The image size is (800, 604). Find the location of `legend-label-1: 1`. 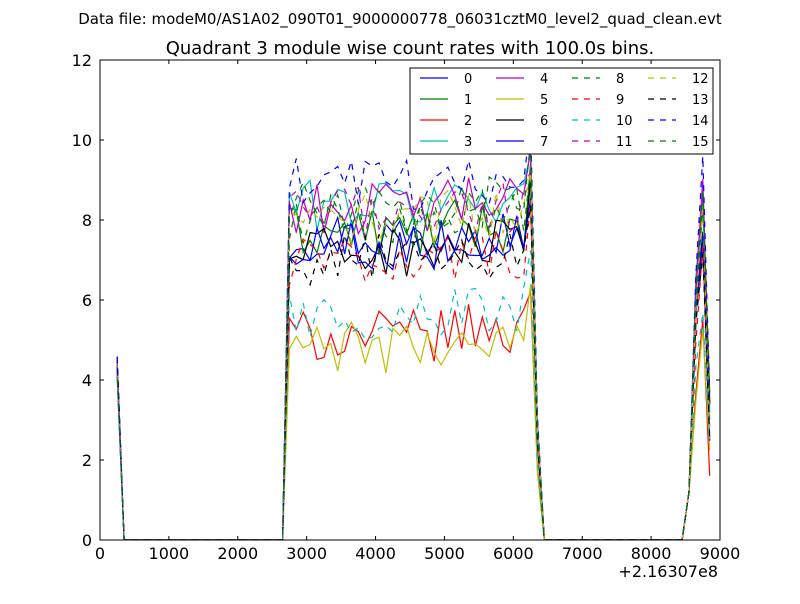

legend-label-1: 1 is located at coordinates (468, 100).